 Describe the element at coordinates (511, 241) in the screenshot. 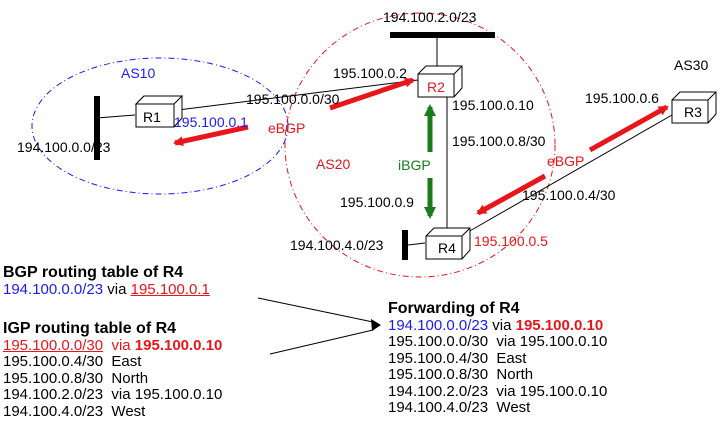

I see `r4-if-r3-addr: 195.100.0.5` at that location.